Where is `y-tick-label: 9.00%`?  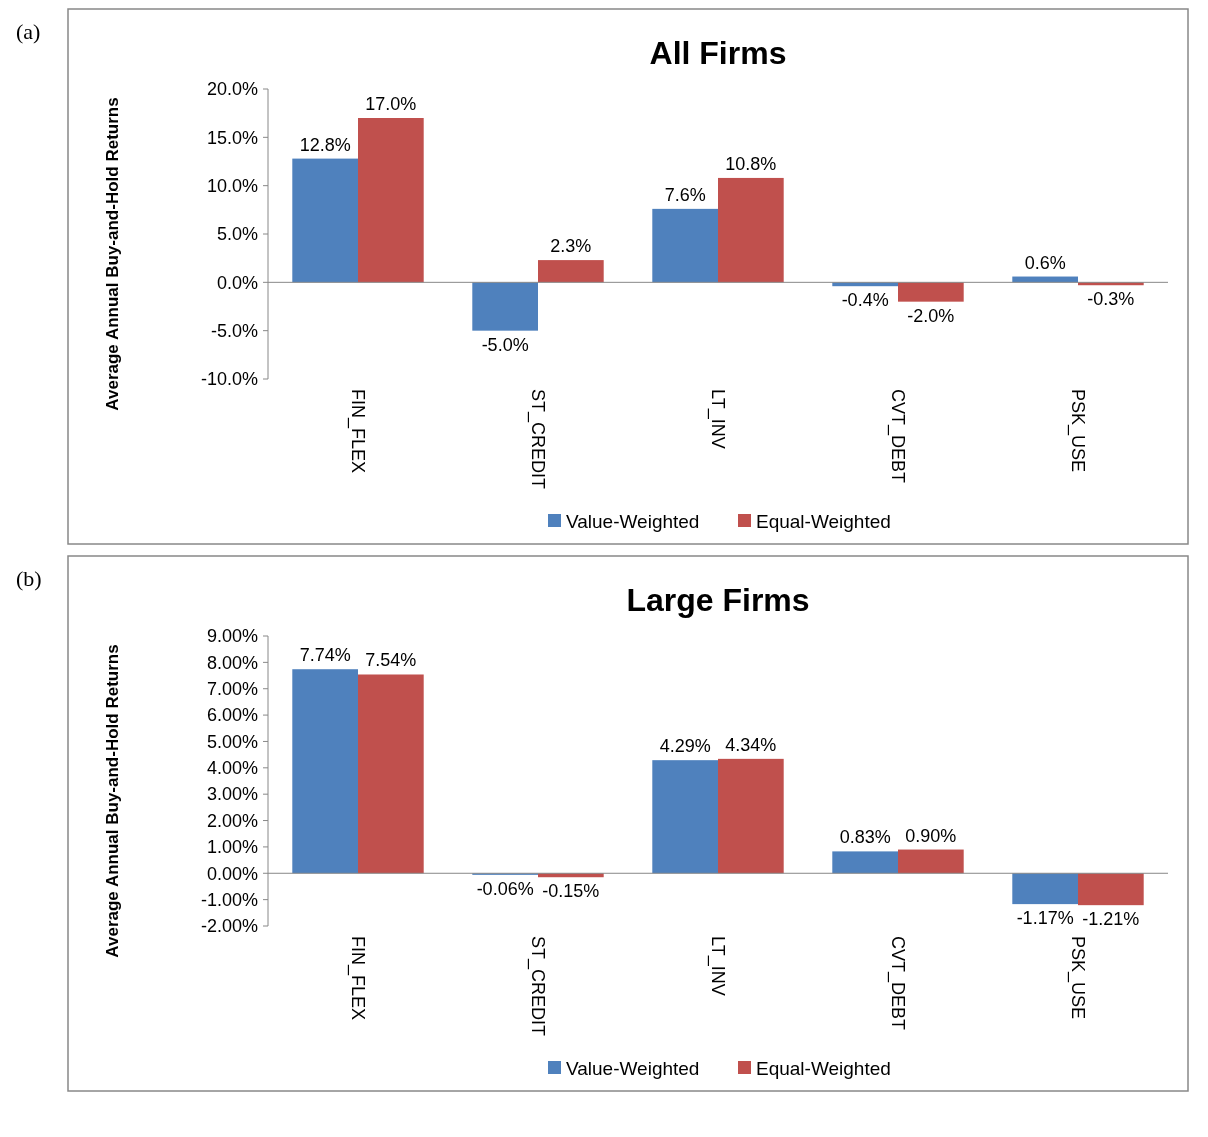
y-tick-label: 9.00% is located at coordinates (232, 636).